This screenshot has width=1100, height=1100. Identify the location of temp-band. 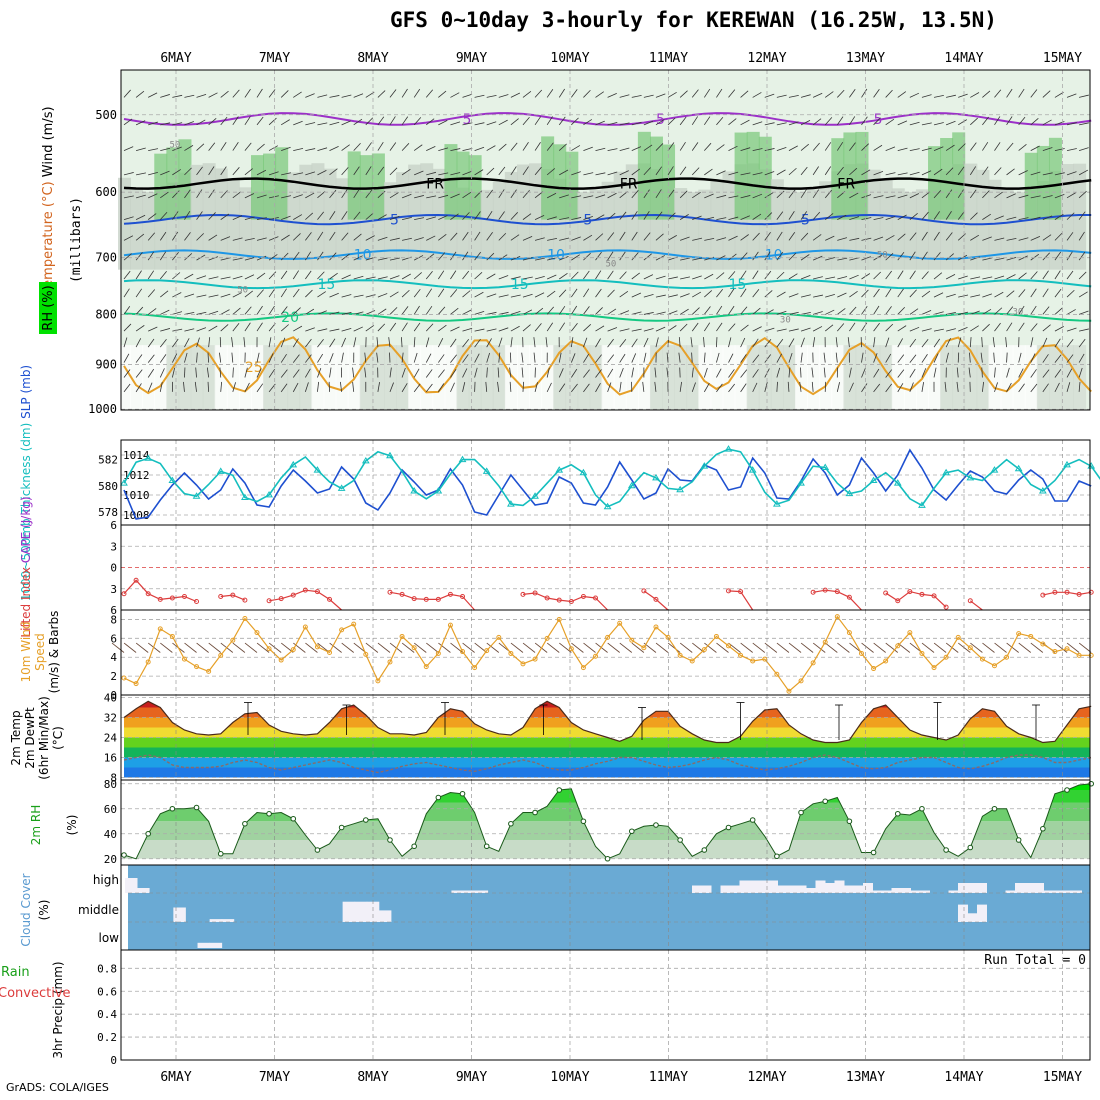
(607, 704).